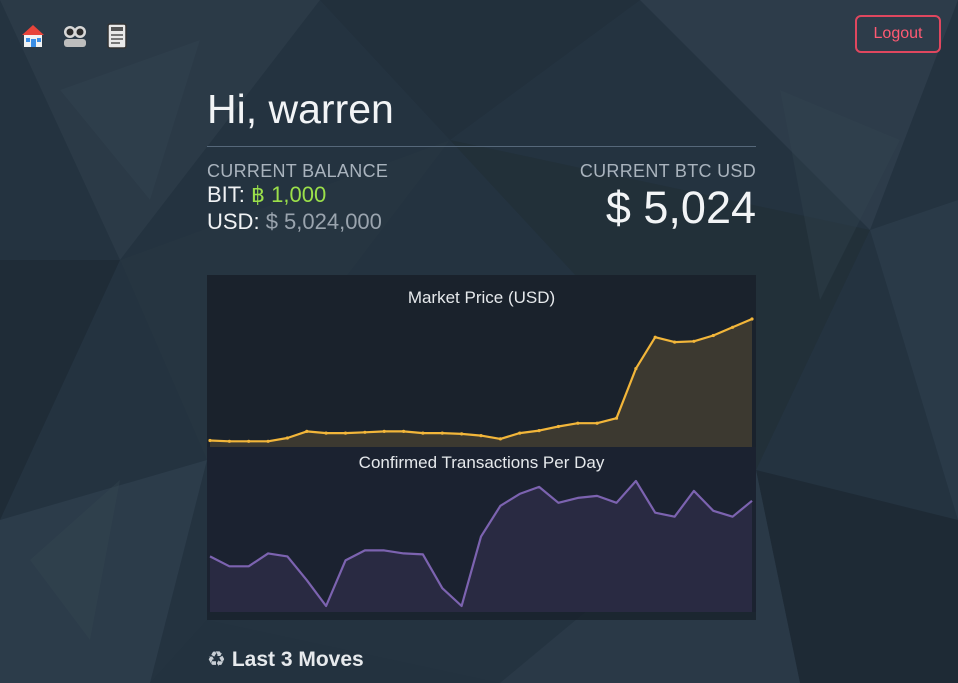 The image size is (958, 683). I want to click on bit-balance-row: BIT: ฿ 1,000, so click(266, 195).